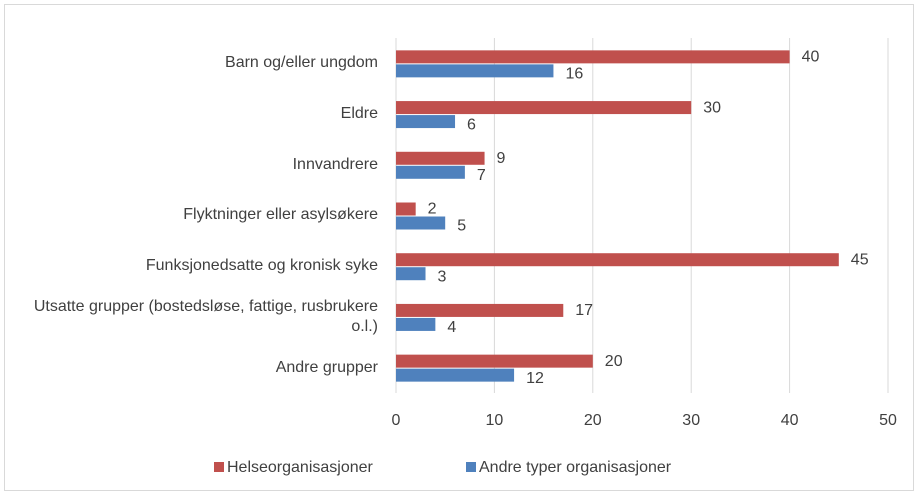 This screenshot has height=497, width=920. What do you see at coordinates (471, 124) in the screenshot?
I see `data-label: 6` at bounding box center [471, 124].